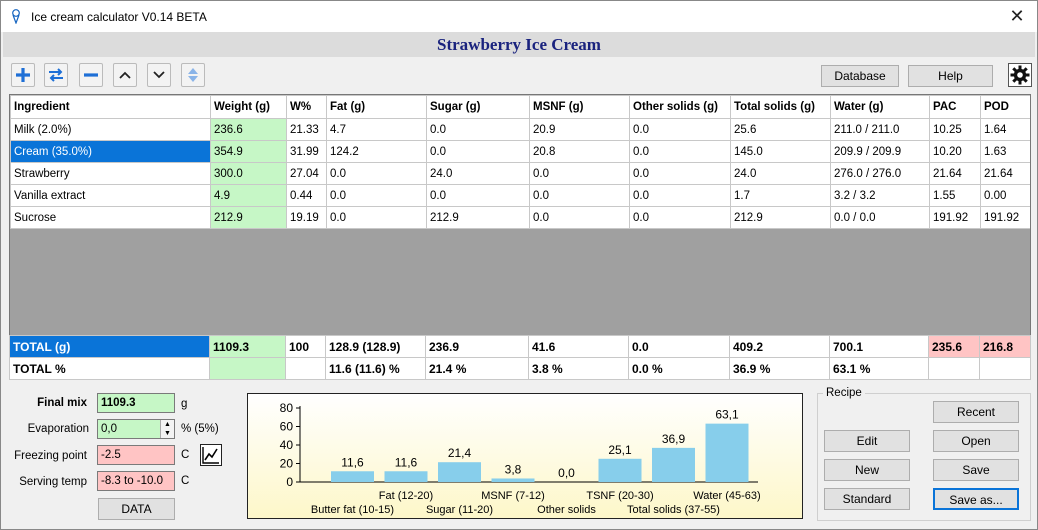 The height and width of the screenshot is (530, 1038). I want to click on grid-cell: 27.04, so click(306, 173).